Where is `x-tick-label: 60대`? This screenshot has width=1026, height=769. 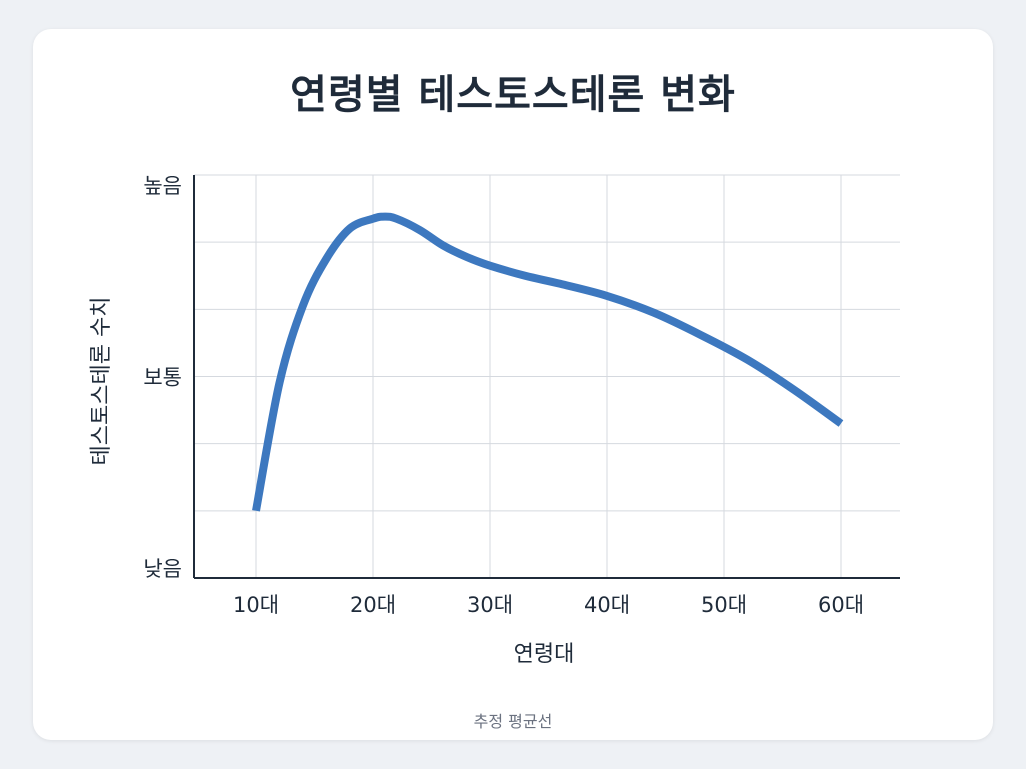
x-tick-label: 60대 is located at coordinates (841, 605).